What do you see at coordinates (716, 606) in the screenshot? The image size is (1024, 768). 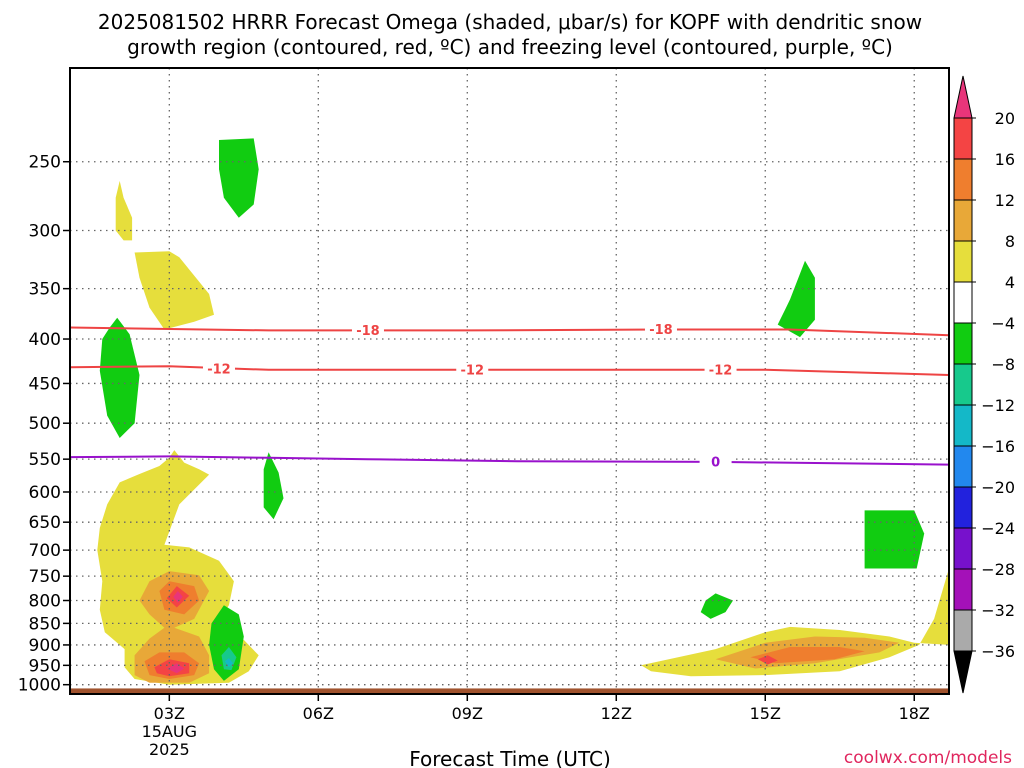 I see `omega-minus-4-to-minus-8-right-low` at bounding box center [716, 606].